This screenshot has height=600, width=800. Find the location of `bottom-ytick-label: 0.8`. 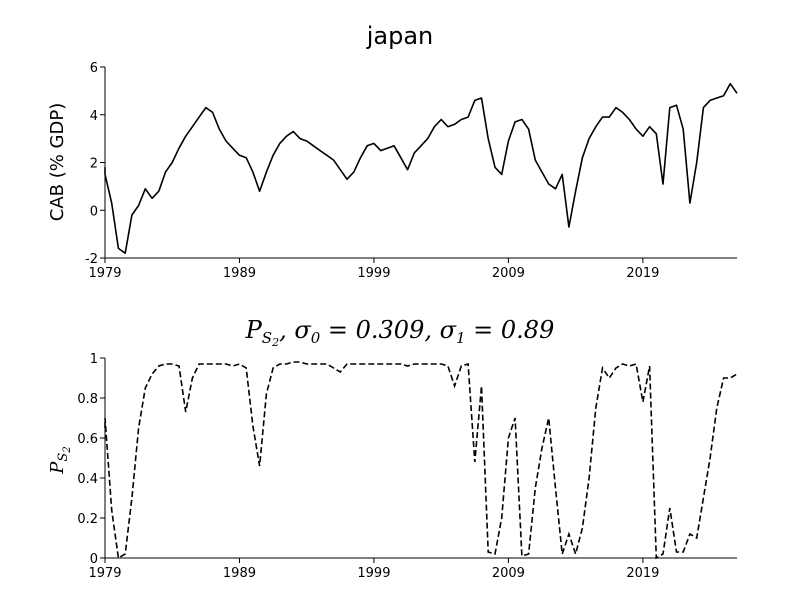

bottom-ytick-label: 0.8 is located at coordinates (87, 399).